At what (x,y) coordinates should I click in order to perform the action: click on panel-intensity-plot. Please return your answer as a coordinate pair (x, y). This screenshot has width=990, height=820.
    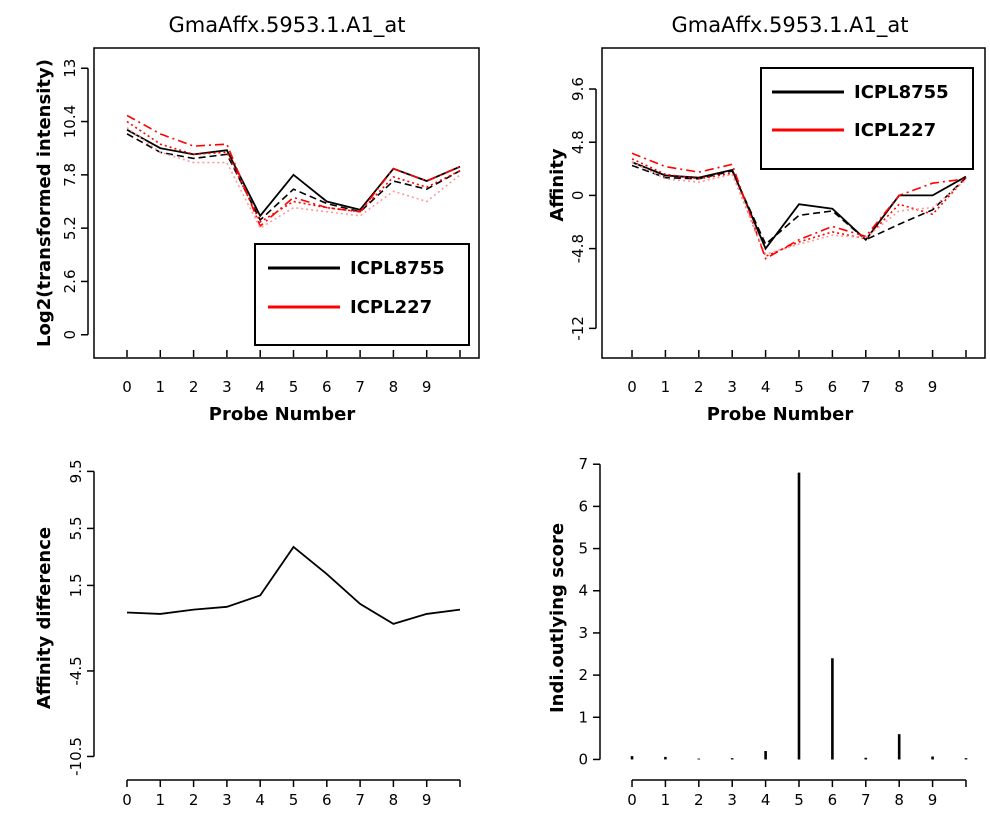
    Looking at the image, I should click on (293, 172).